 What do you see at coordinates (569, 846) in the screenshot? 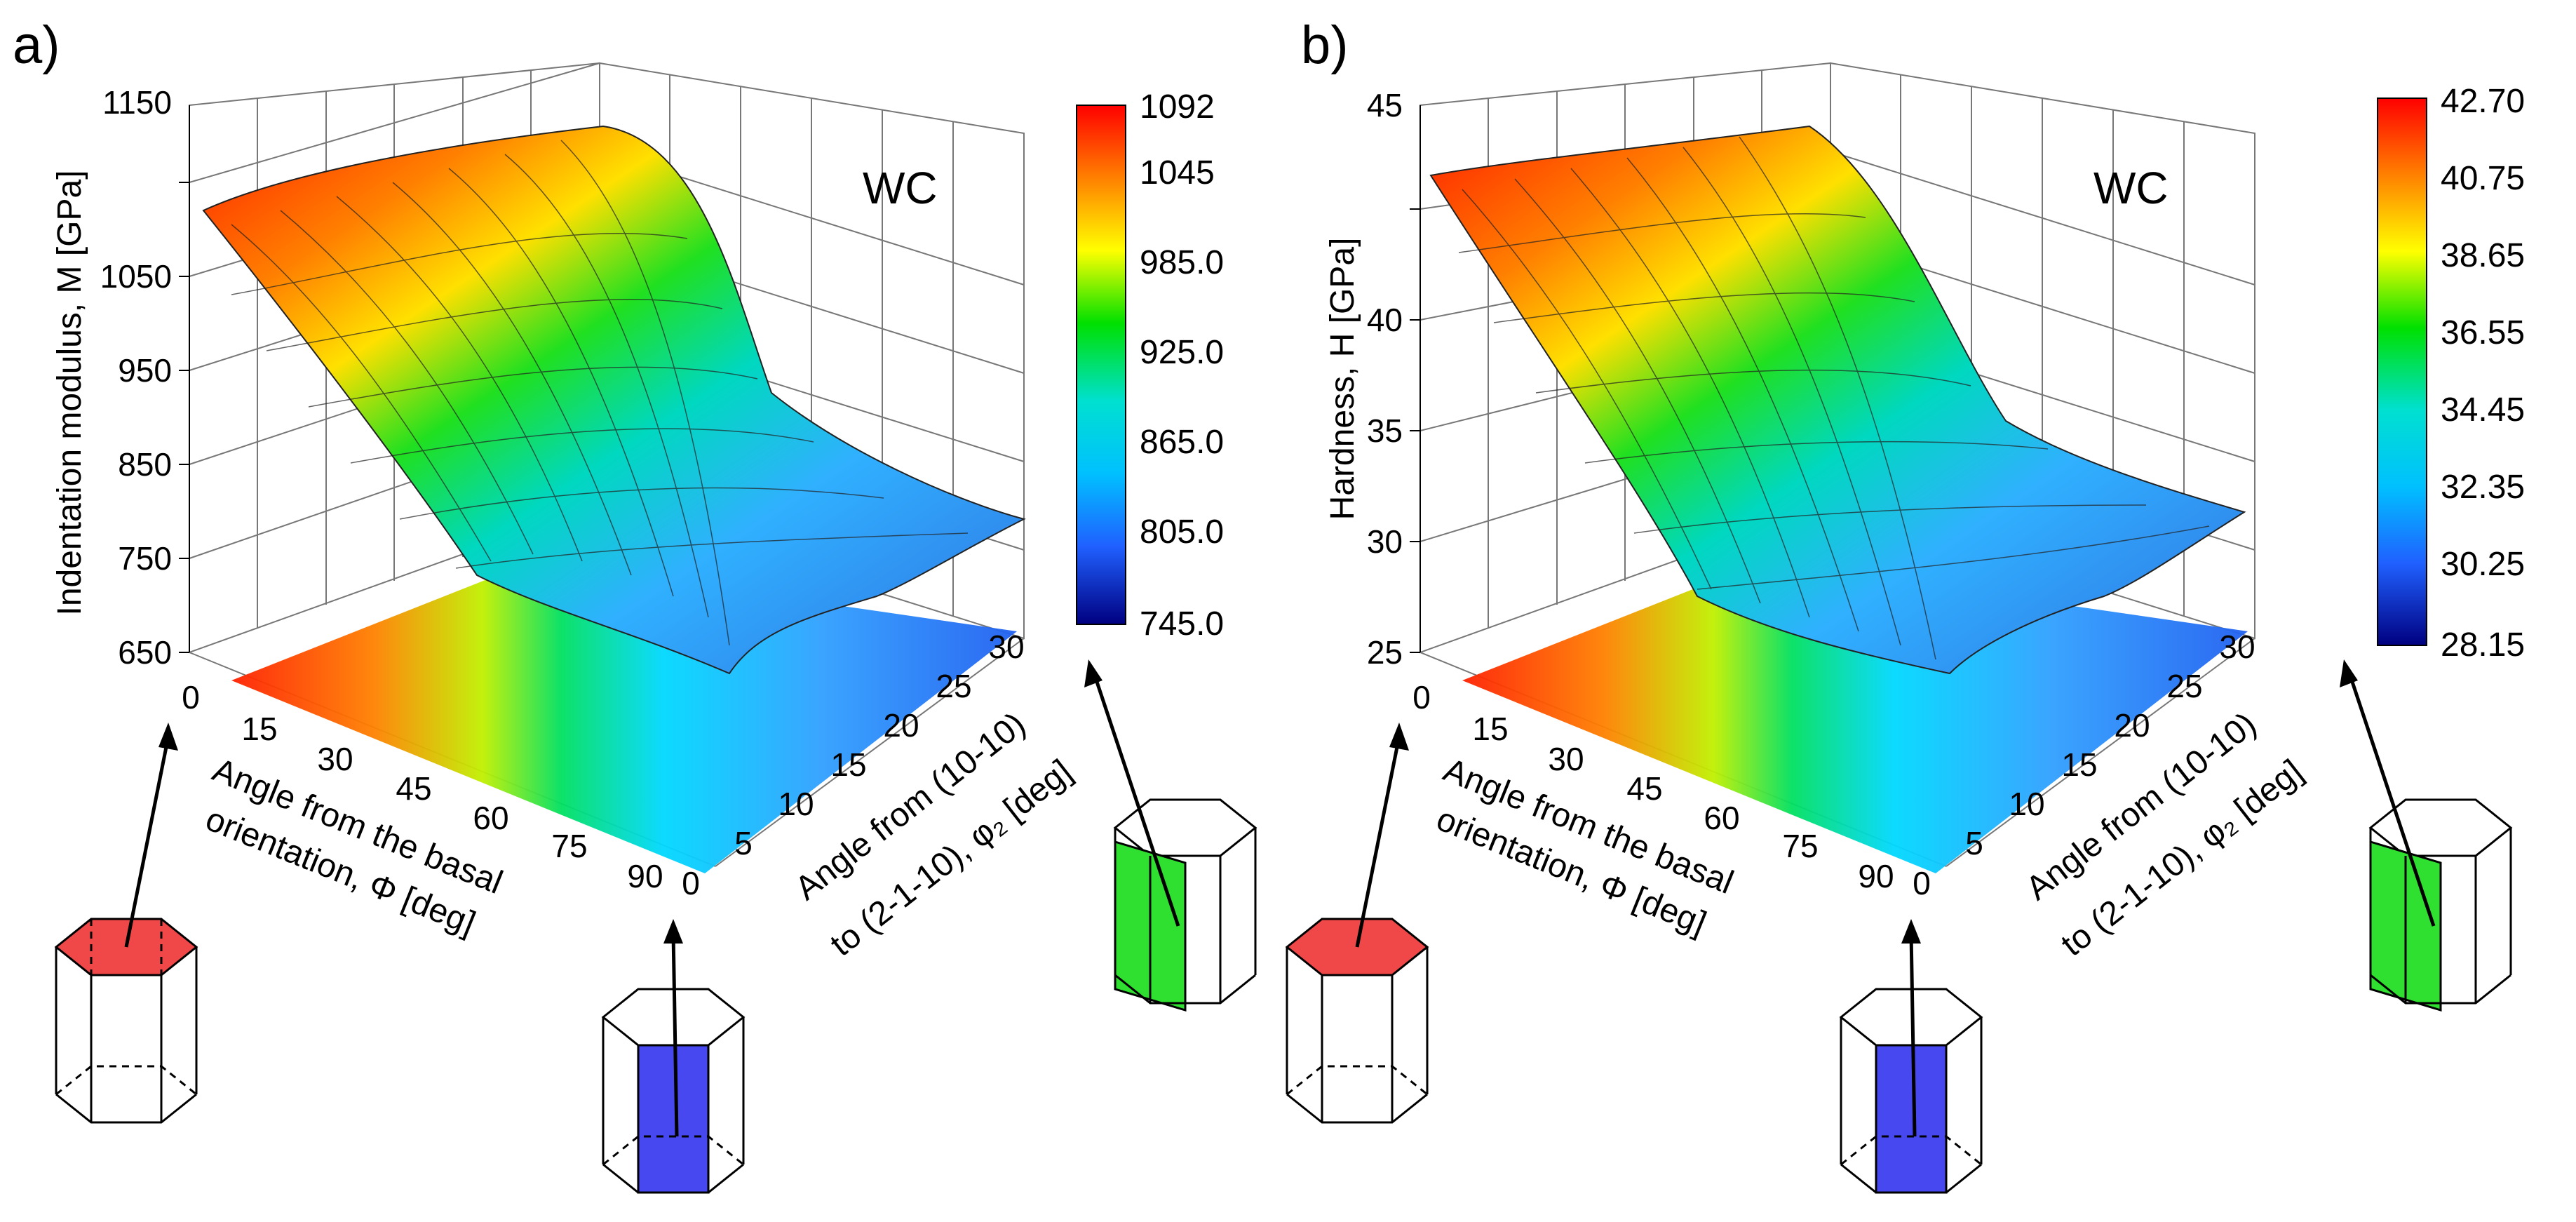
I see `panel-a-x-tick: 75` at bounding box center [569, 846].